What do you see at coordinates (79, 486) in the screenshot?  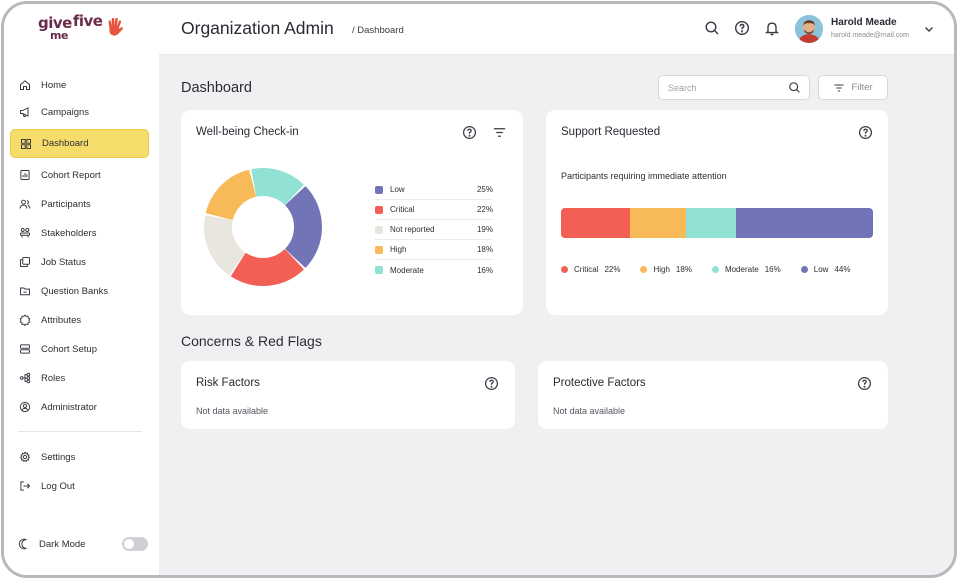 I see `sidebar-item-log-out: Log Out` at bounding box center [79, 486].